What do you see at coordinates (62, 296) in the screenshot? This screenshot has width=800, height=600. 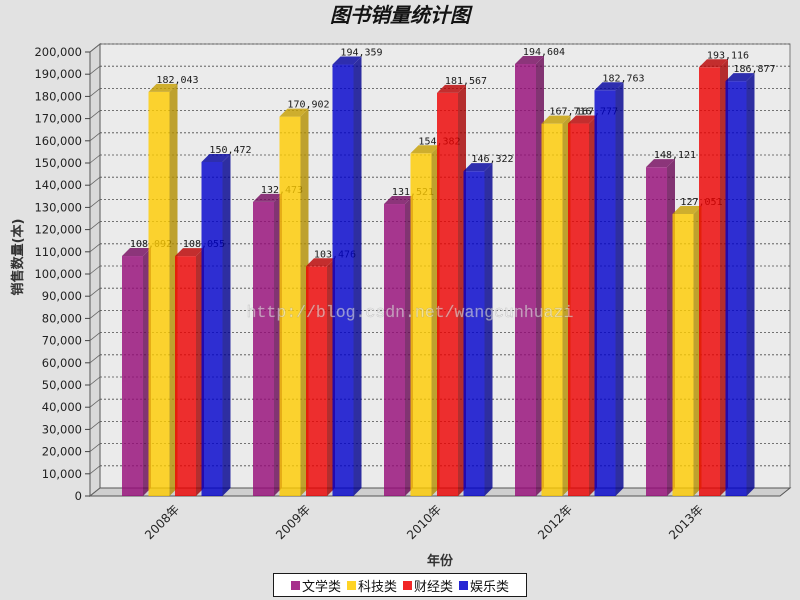 I see `y-tick-label: 90,000` at bounding box center [62, 296].